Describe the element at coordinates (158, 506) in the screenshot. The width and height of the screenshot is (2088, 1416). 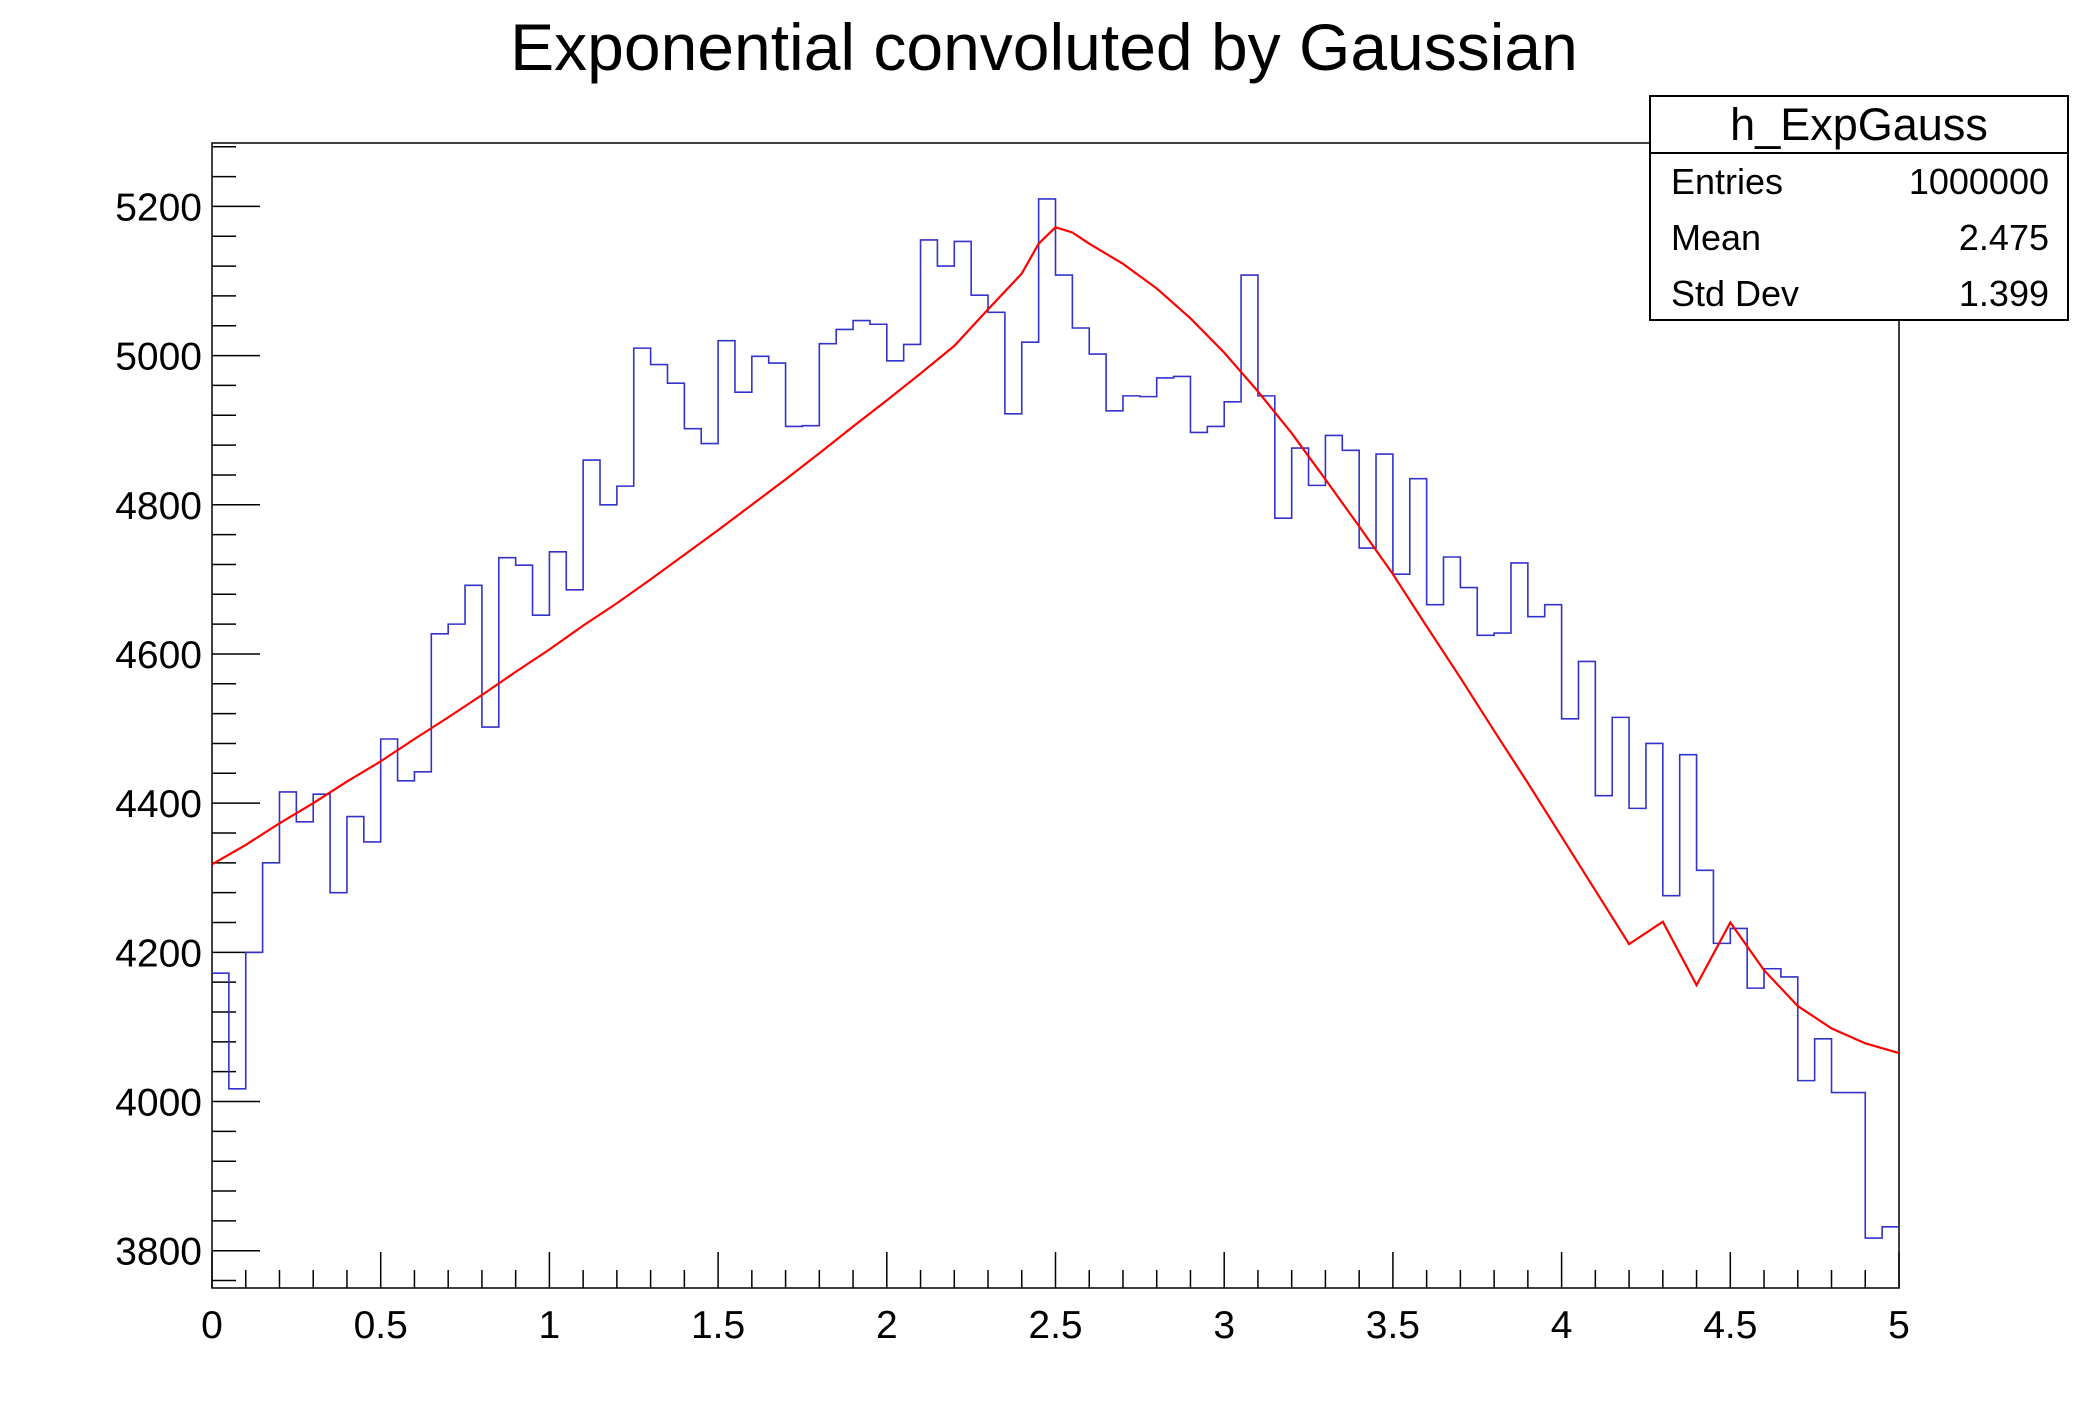
I see `y-tick-label: 4800` at that location.